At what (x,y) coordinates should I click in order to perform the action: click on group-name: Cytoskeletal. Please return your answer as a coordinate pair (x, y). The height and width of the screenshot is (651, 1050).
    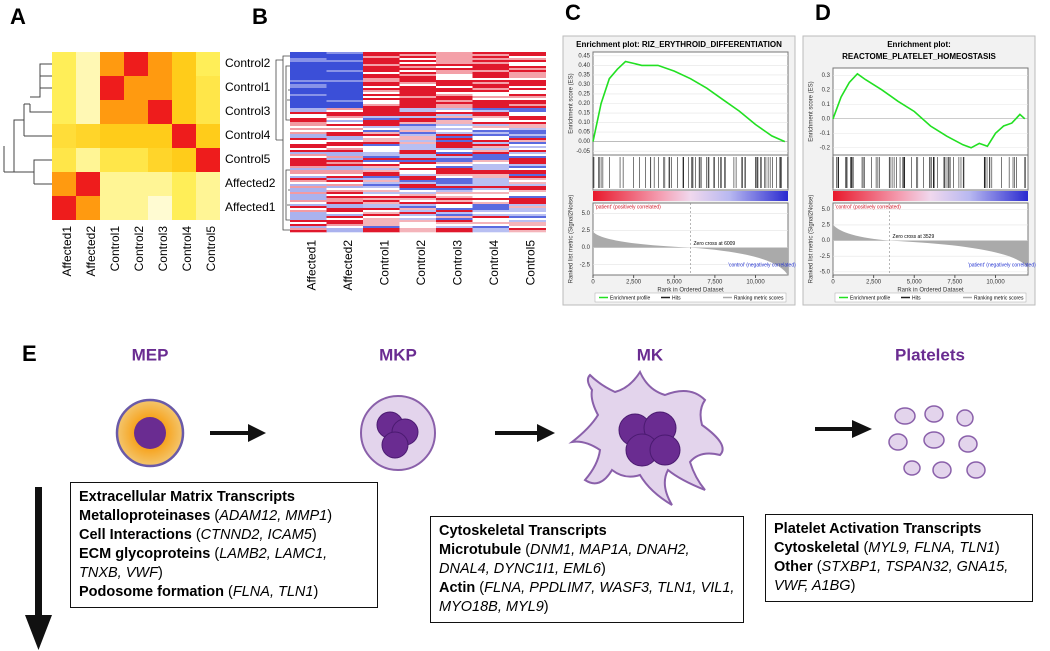
    Looking at the image, I should click on (817, 548).